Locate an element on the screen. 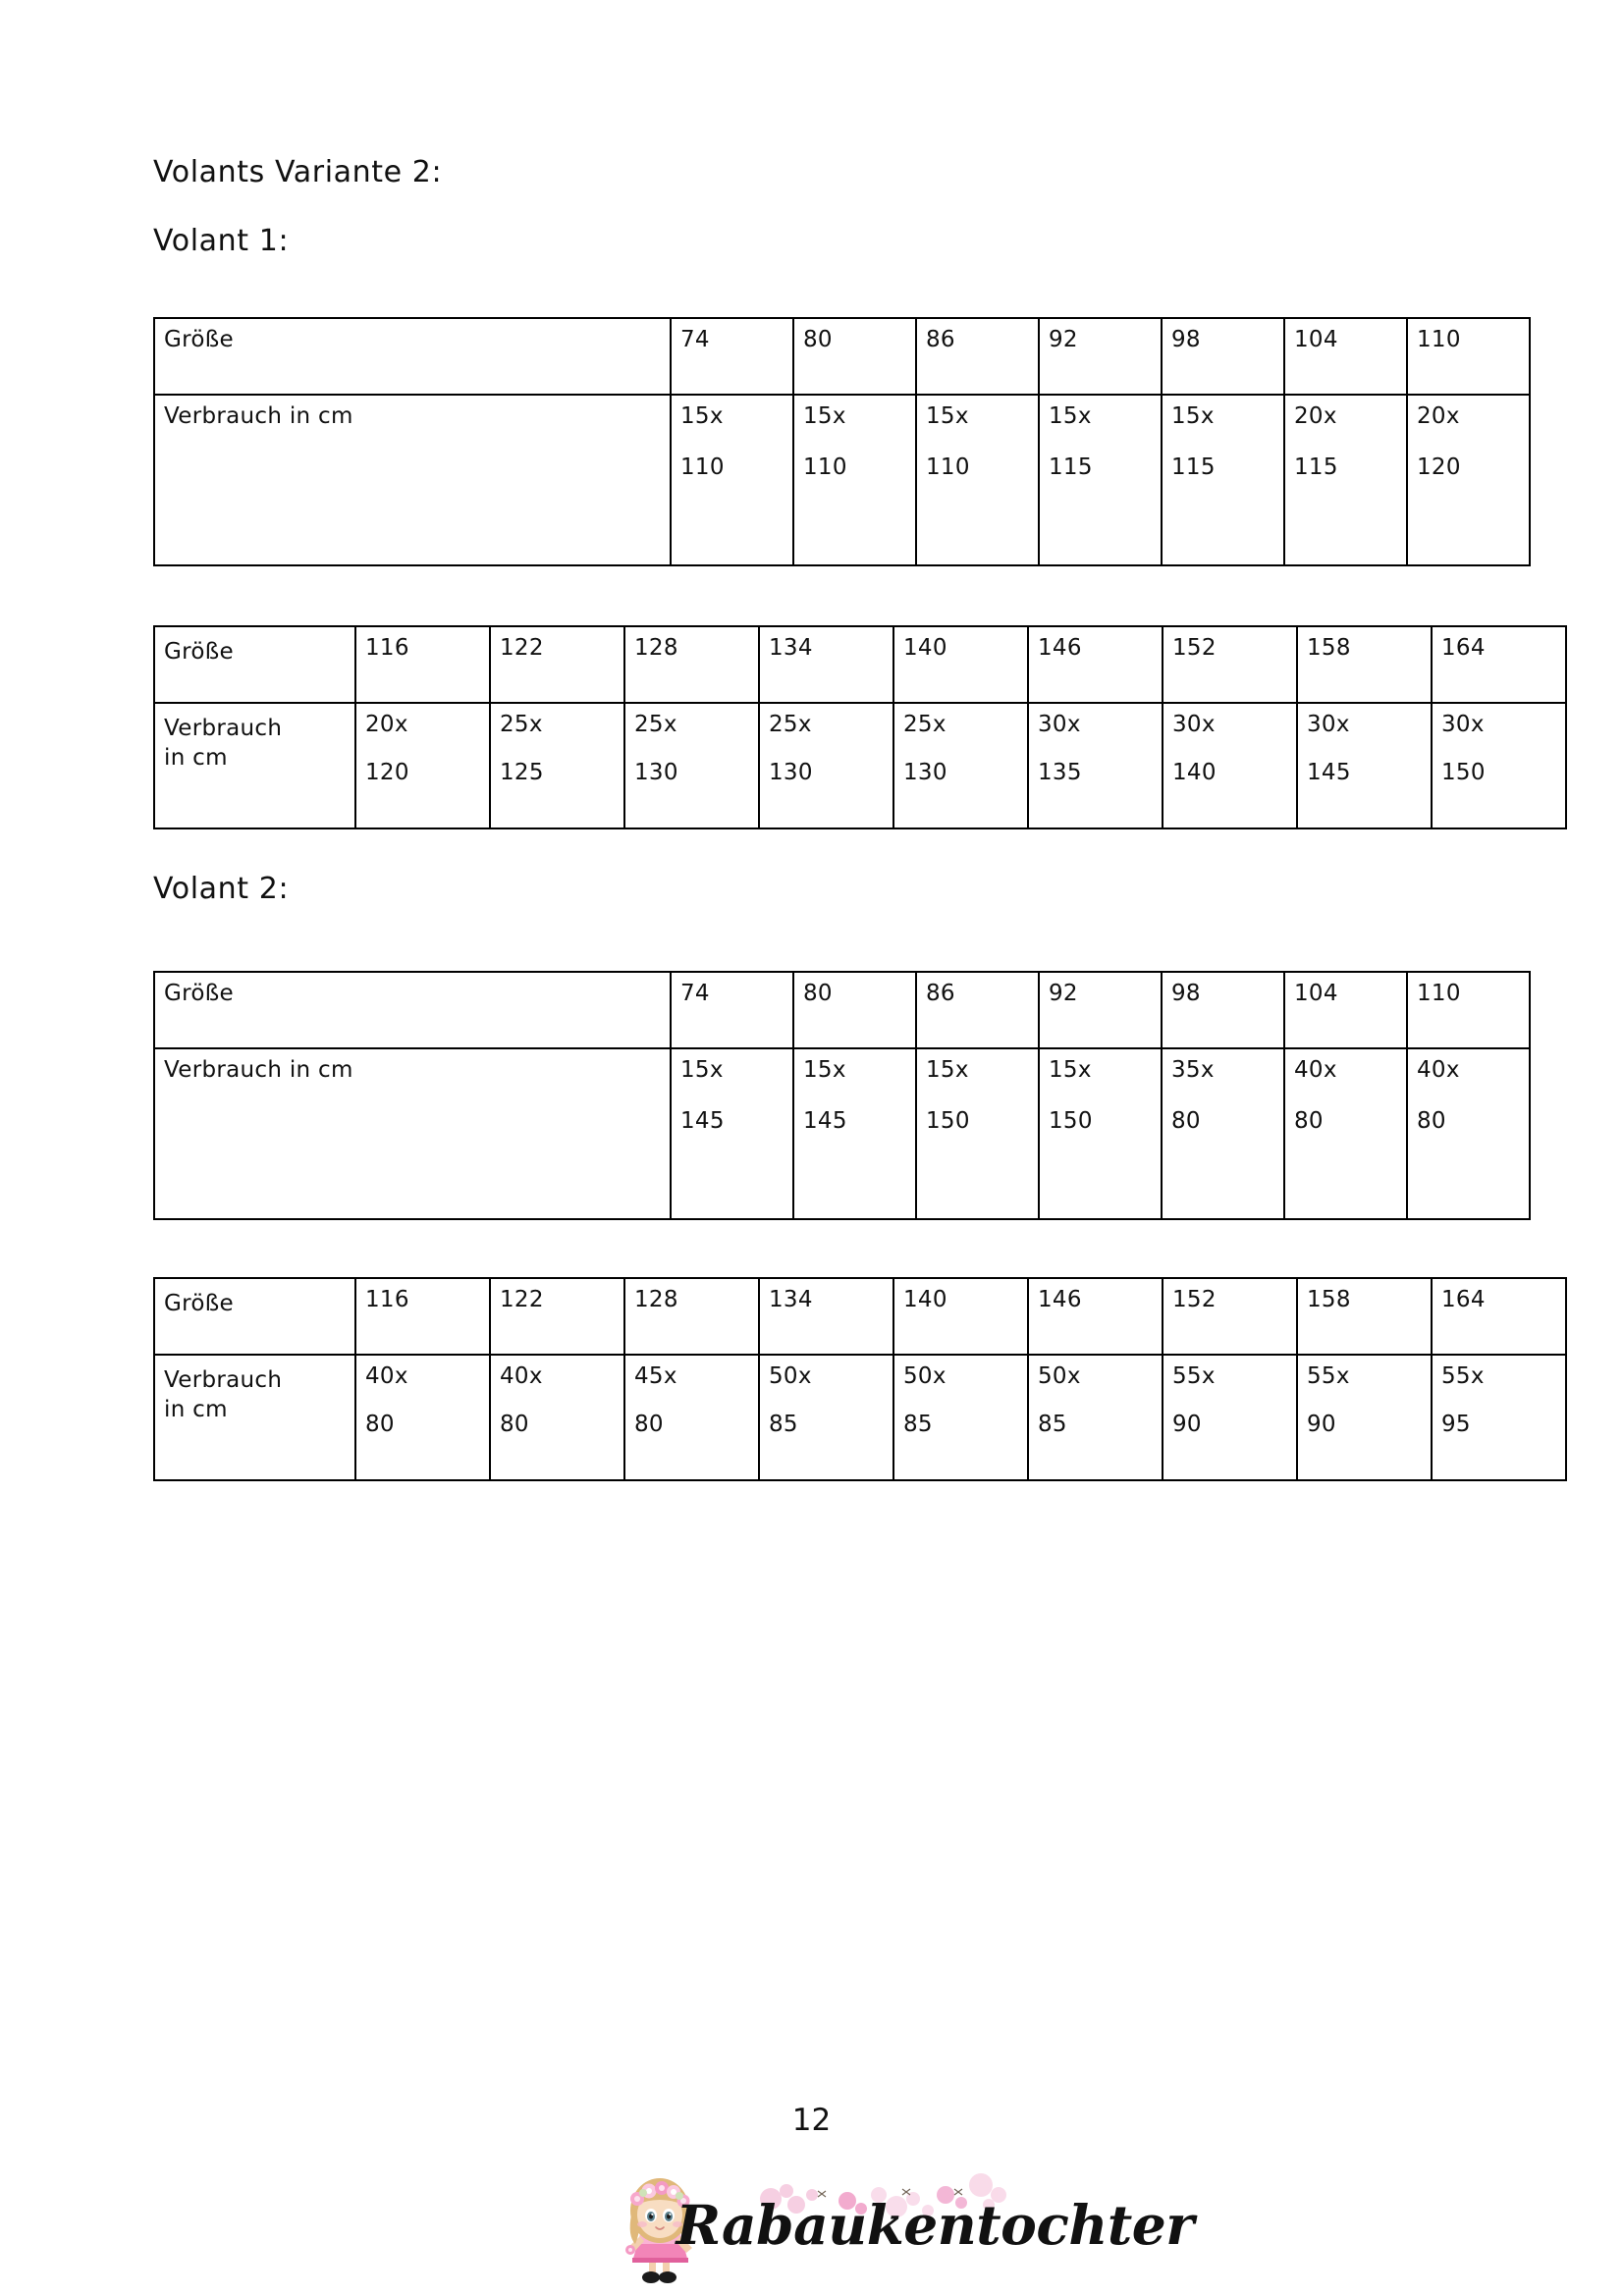 The image size is (1623, 2296). consumption-cell: 50x 85 is located at coordinates (961, 1417).